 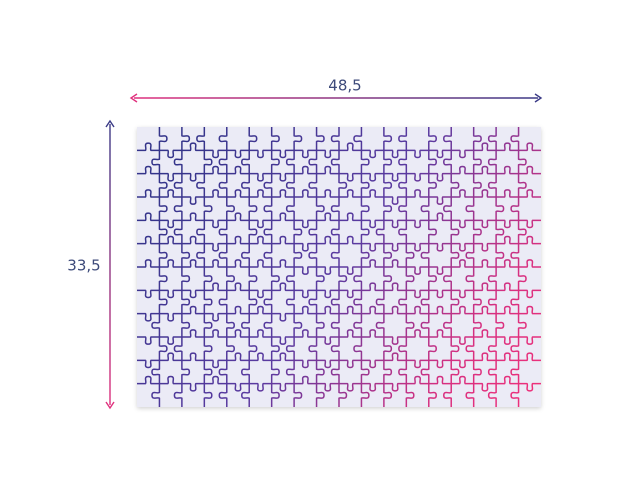 I want to click on height-label: 33,5, so click(x=83, y=266).